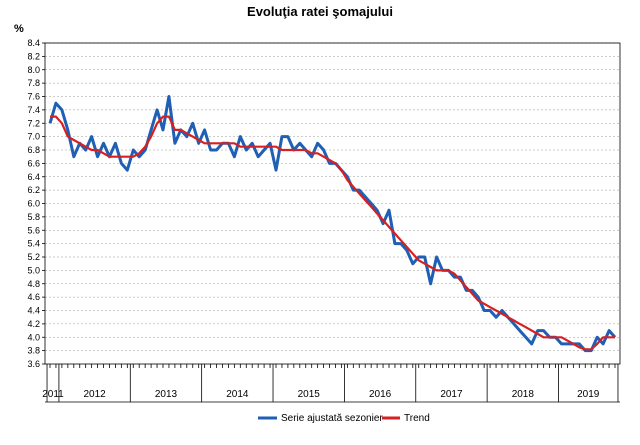 This screenshot has width=640, height=445. I want to click on y-tick-label: 8.0, so click(33, 70).